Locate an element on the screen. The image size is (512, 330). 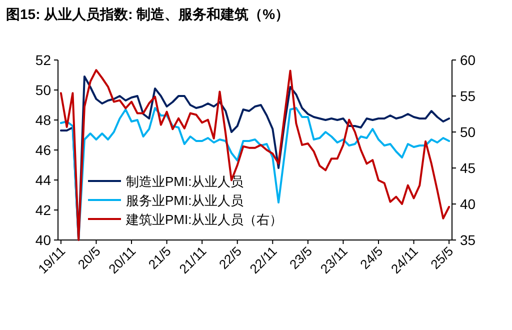
y-tick-label: 40 is located at coordinates (43, 240).